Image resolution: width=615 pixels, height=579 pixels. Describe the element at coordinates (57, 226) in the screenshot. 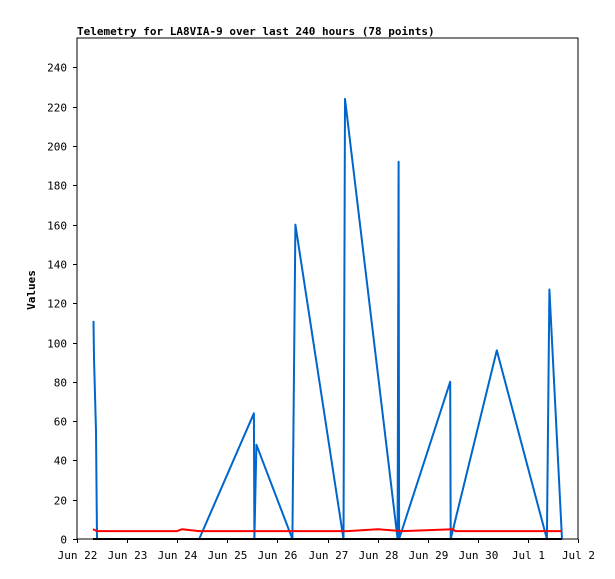

I see `y-tick-label: 160` at that location.